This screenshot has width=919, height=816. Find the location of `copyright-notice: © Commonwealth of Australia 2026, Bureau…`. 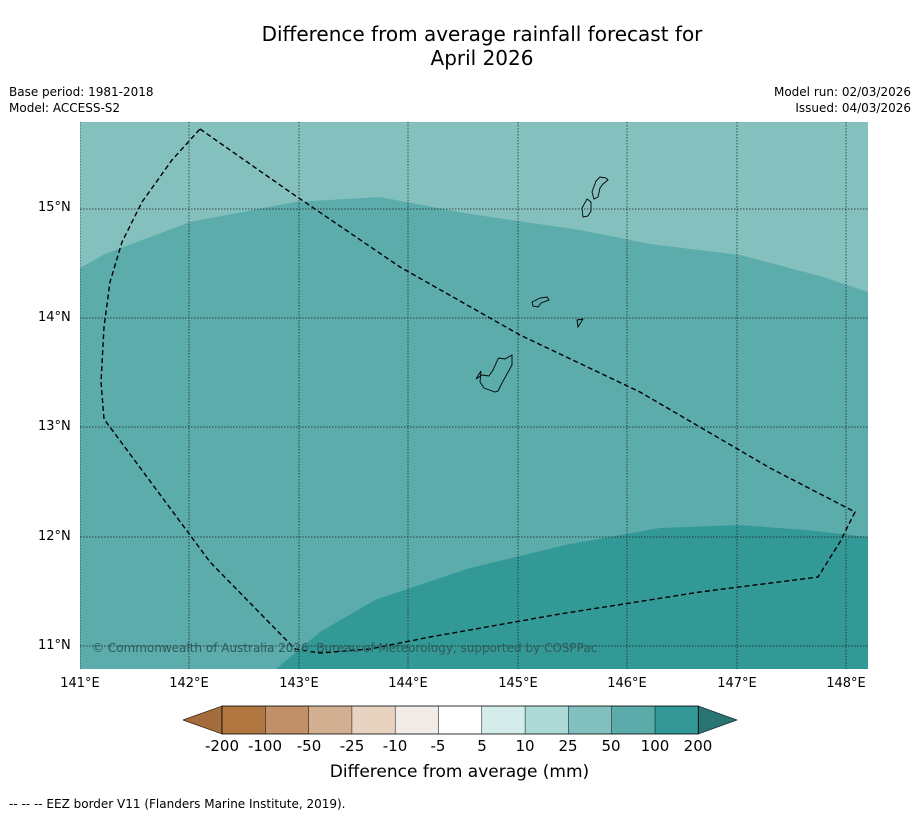

copyright-notice: © Commonwealth of Australia 2026, Bureau… is located at coordinates (345, 648).